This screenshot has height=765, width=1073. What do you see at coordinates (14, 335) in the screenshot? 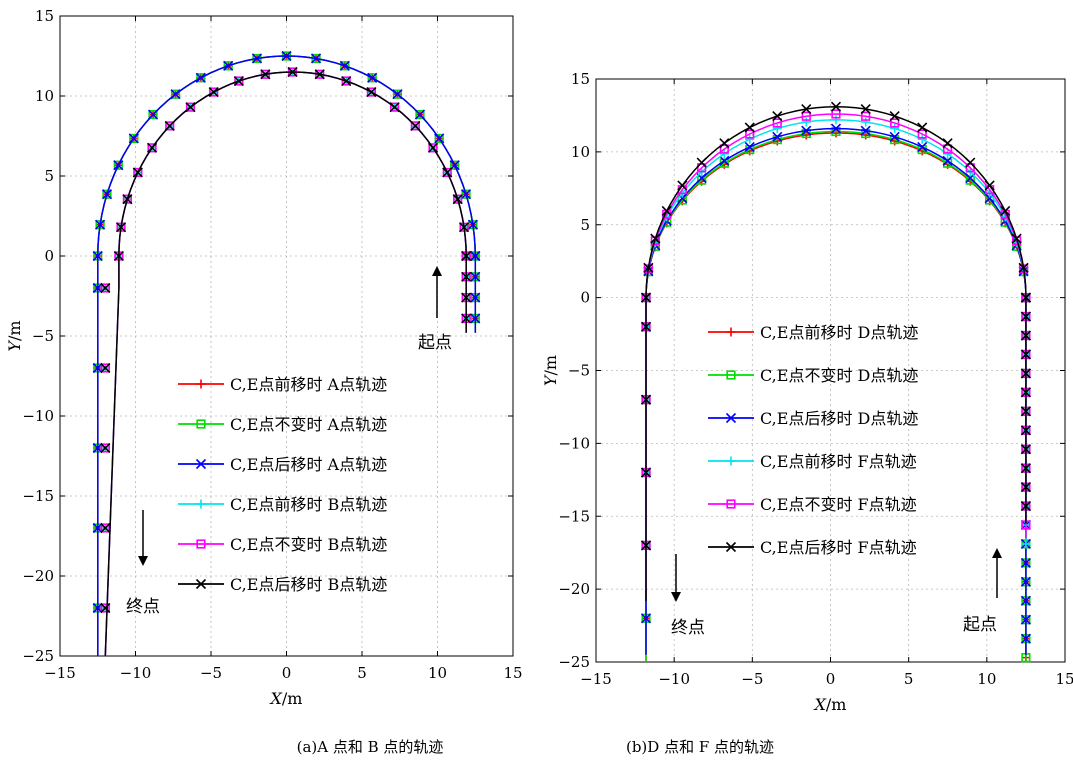
I see `y-axis-label: Y/m` at bounding box center [14, 335].